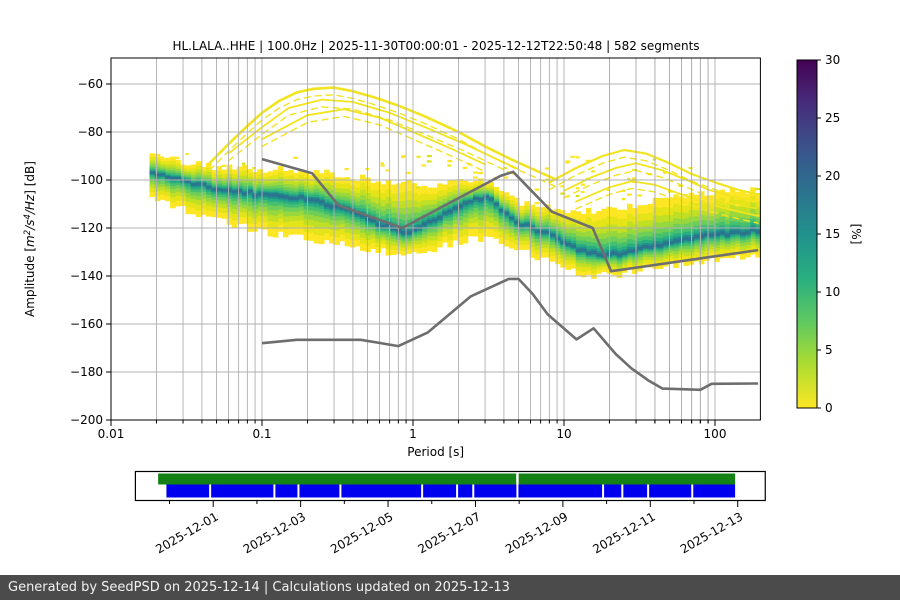 Image resolution: width=900 pixels, height=600 pixels. Describe the element at coordinates (261, 434) in the screenshot. I see `svg-text: 0.1` at that location.